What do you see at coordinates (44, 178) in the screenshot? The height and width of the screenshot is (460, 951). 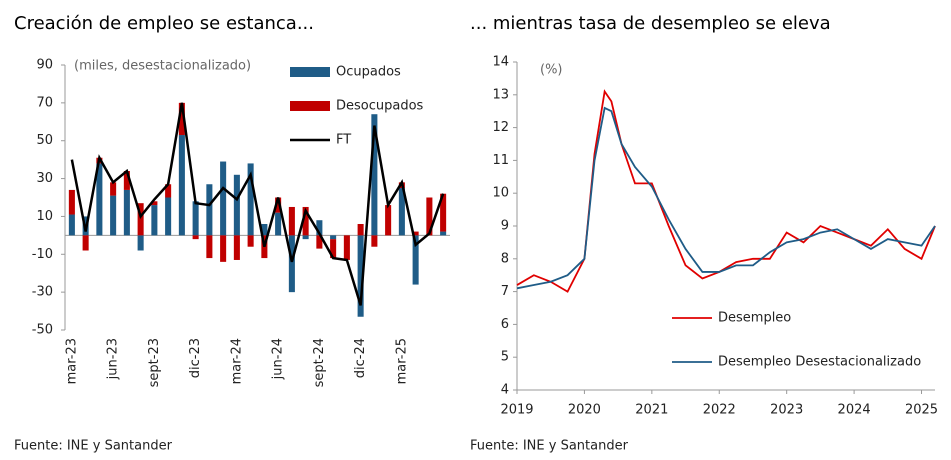 I see `y-tick-label: 30` at bounding box center [44, 178].